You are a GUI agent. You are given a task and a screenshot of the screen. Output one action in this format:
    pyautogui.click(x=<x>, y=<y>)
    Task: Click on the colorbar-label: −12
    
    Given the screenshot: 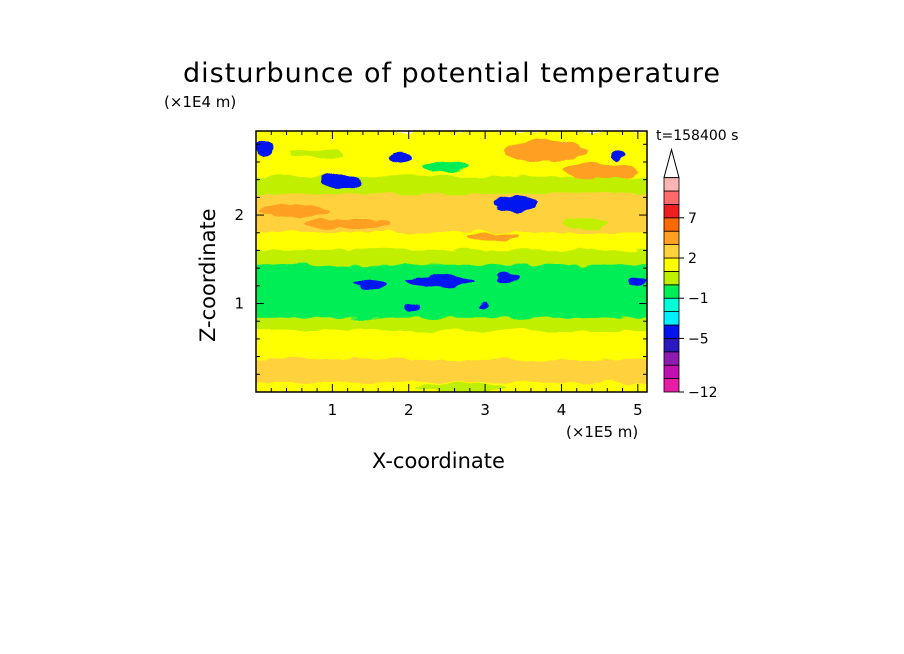 What is the action you would take?
    pyautogui.click(x=703, y=393)
    